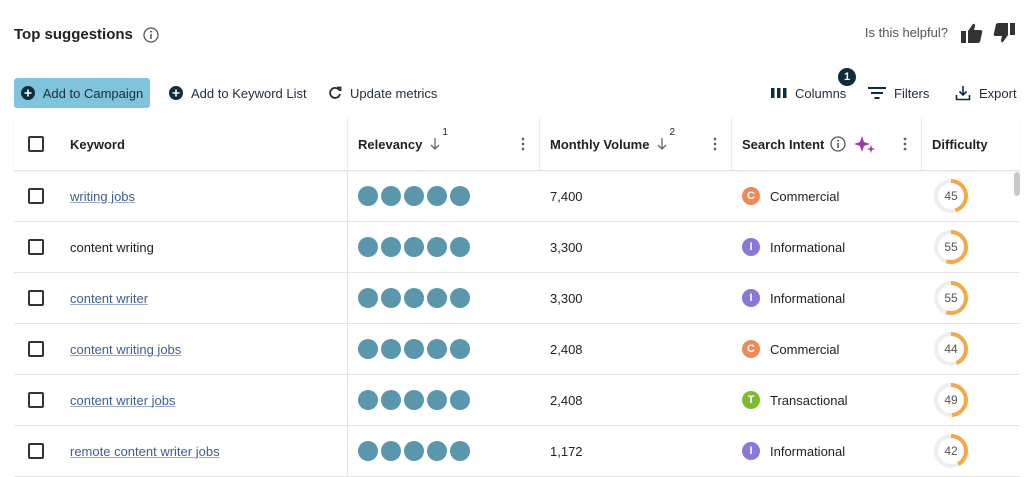  I want to click on filter-icon, so click(877, 93).